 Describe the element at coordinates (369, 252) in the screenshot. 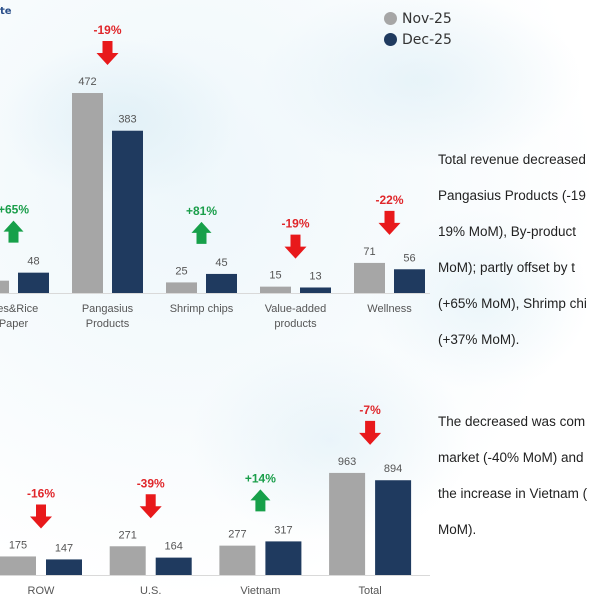

I see `data-label-nov: 71` at that location.